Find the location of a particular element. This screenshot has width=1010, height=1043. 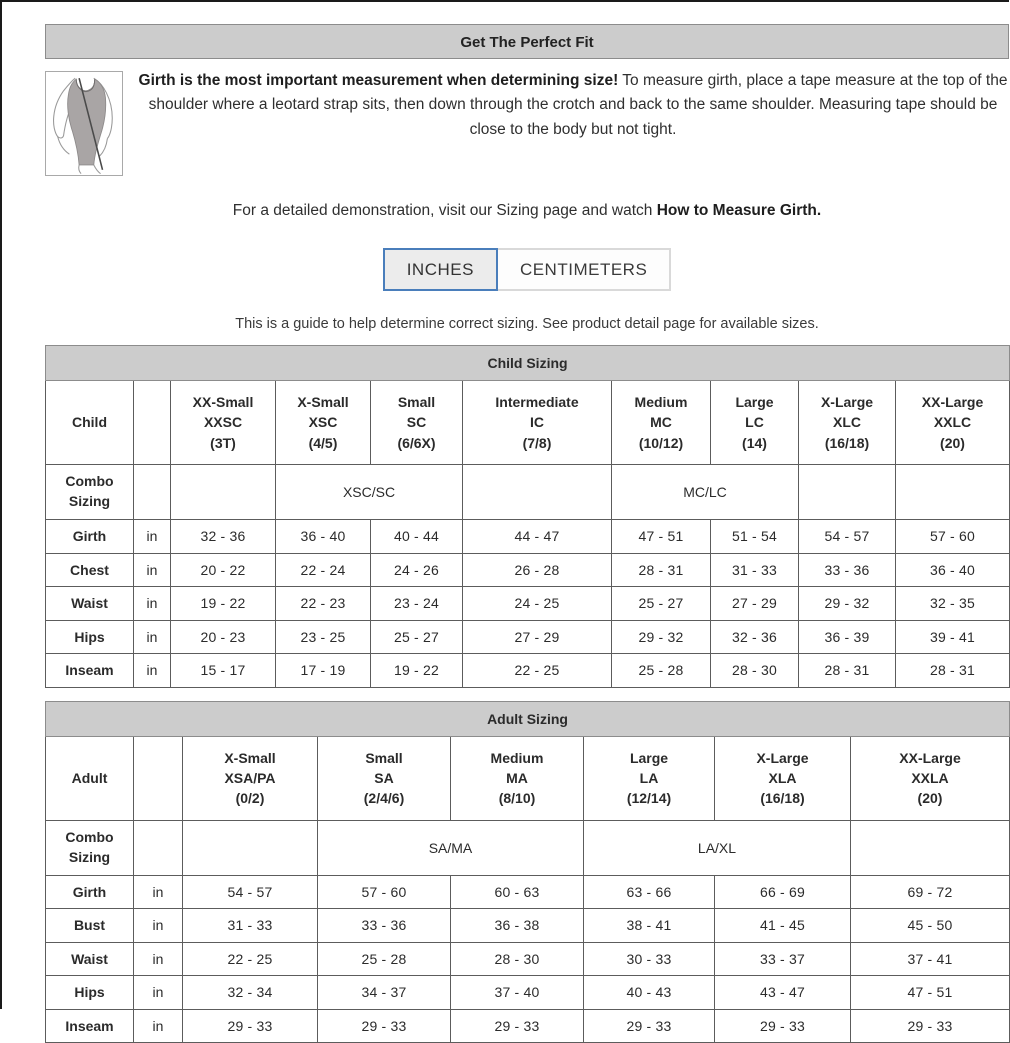

adult-waist-ma: 28 - 30 is located at coordinates (517, 959).